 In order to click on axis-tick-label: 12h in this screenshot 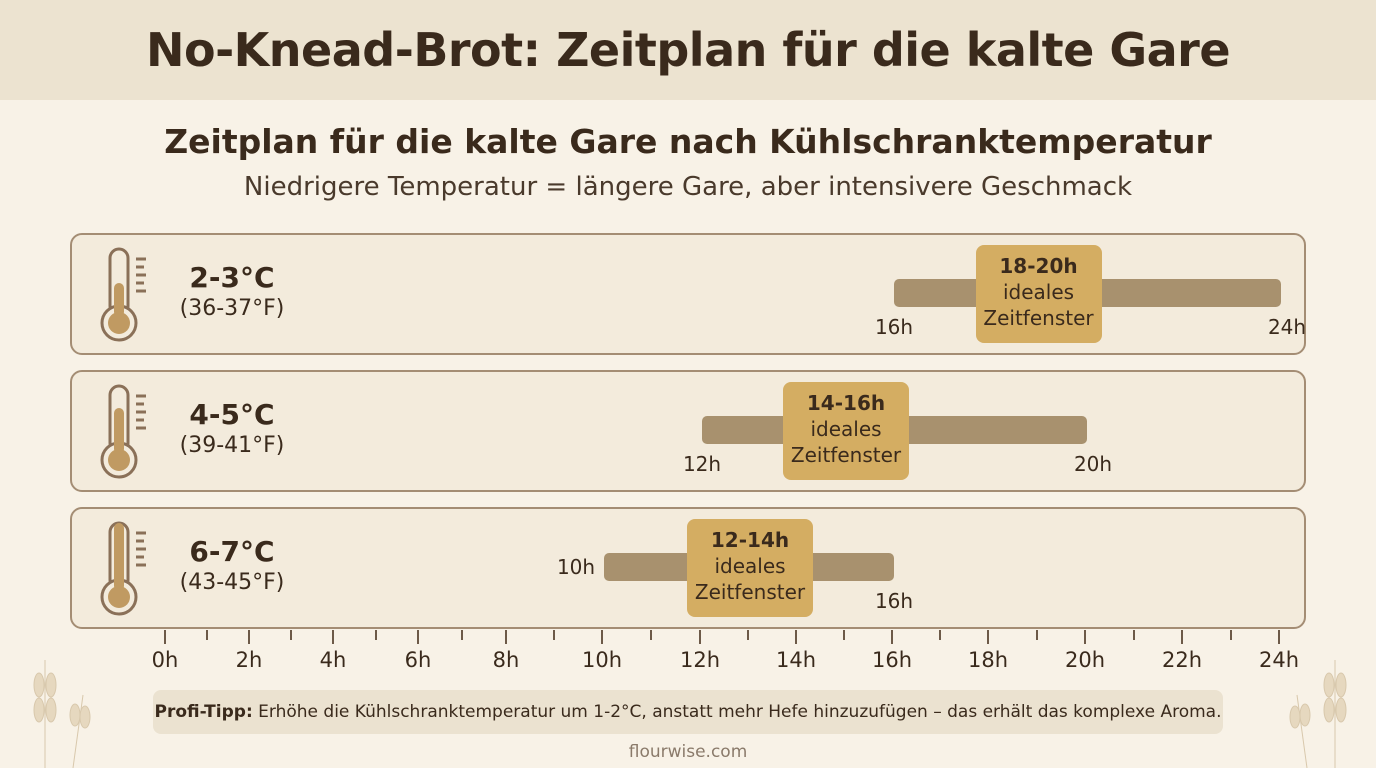, I will do `click(700, 660)`.